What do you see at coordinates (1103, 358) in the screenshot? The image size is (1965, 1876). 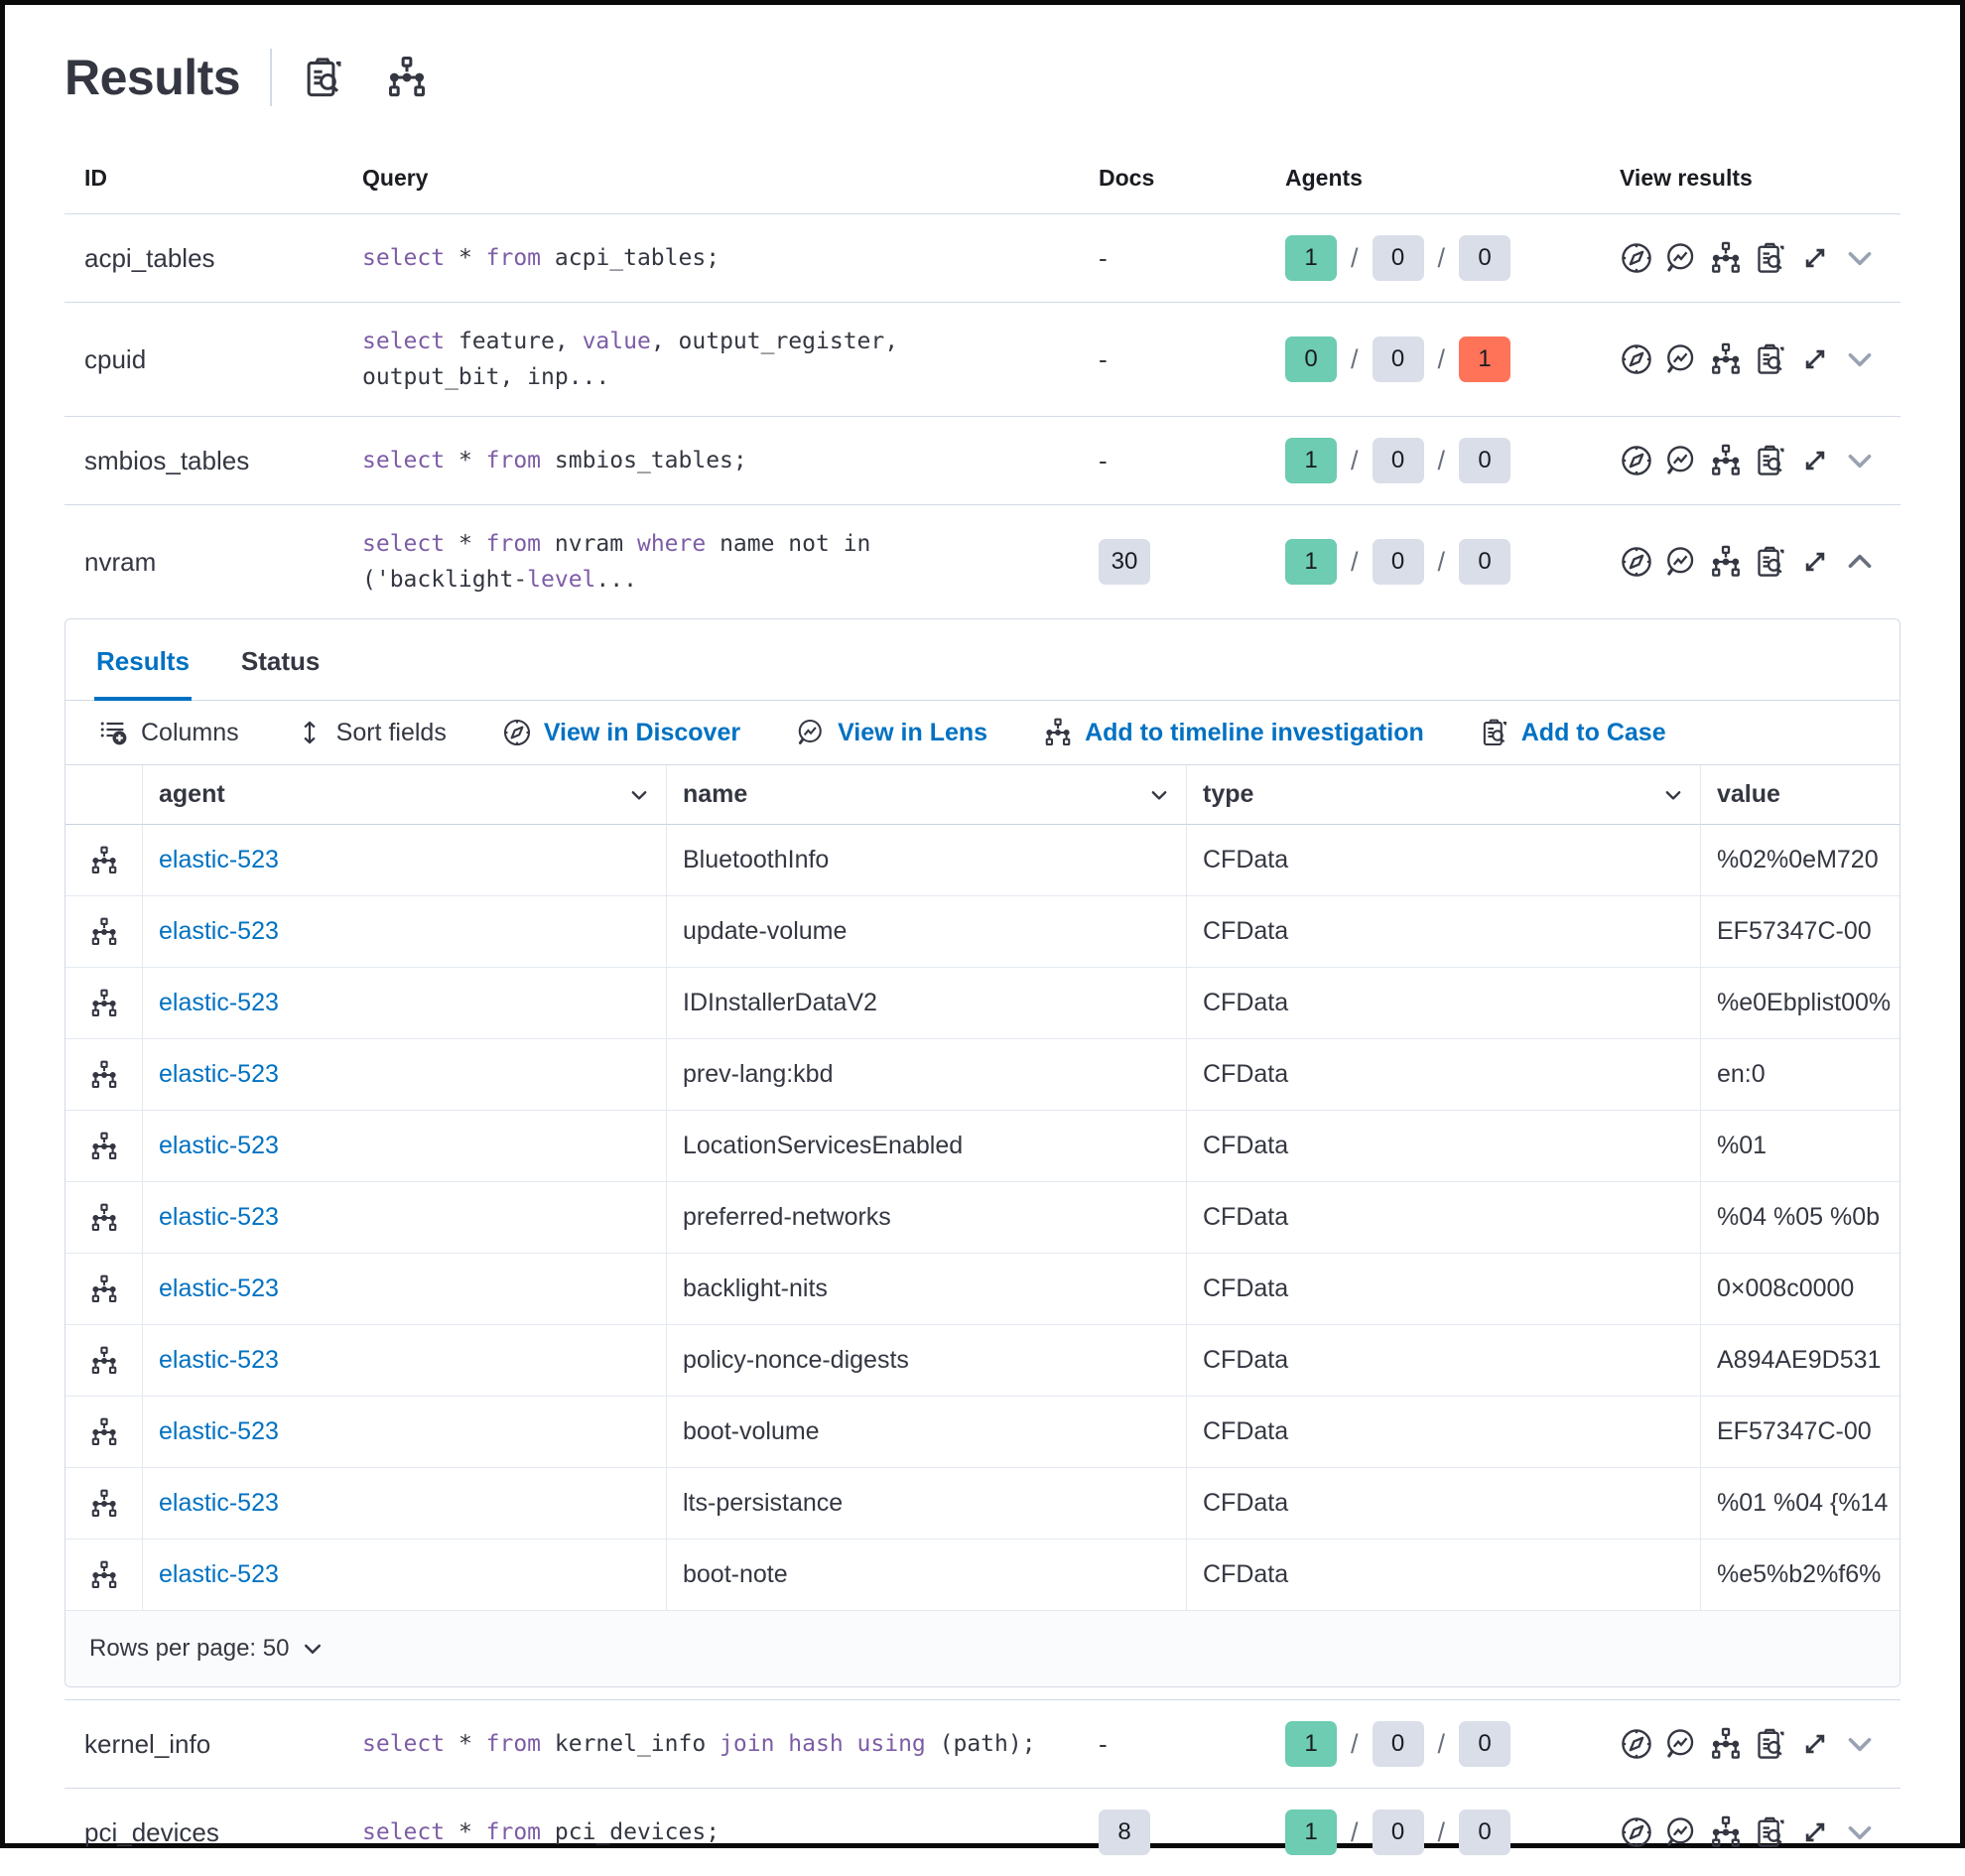 I see `docs-empty: -` at bounding box center [1103, 358].